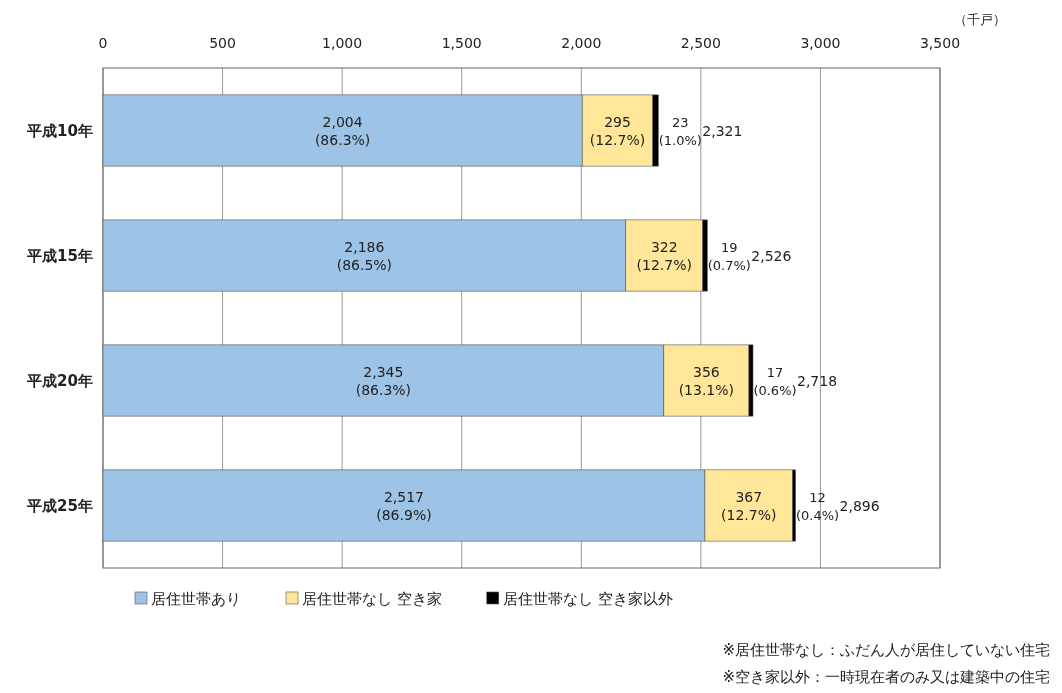 The height and width of the screenshot is (693, 1062). Describe the element at coordinates (617, 130) in the screenshot. I see `data-label: 295 (12.7%)` at that location.